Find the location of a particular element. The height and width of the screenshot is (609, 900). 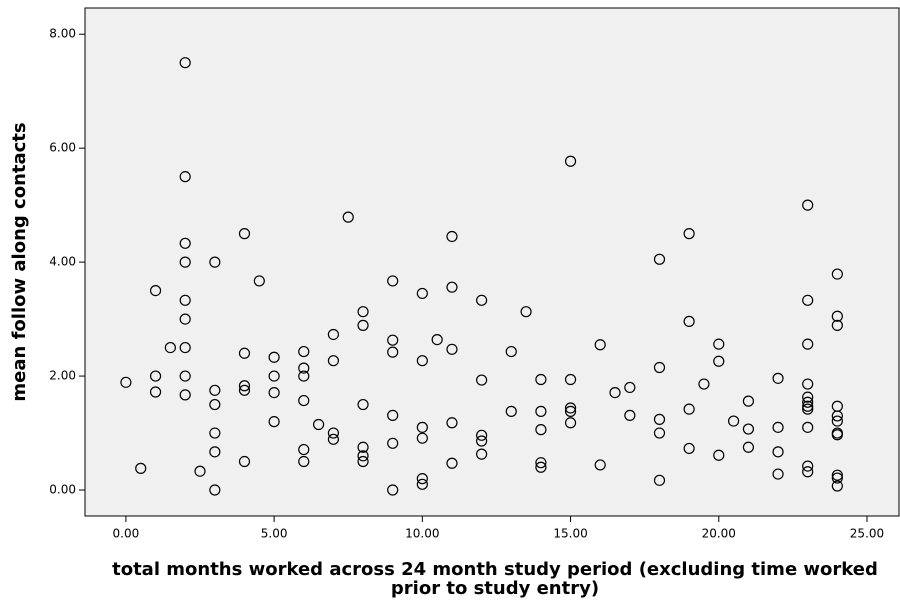

x-tick-label: 25.00 is located at coordinates (867, 534).